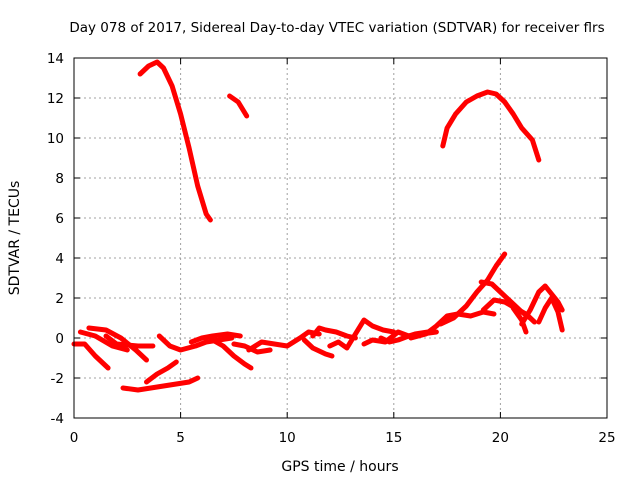 Image resolution: width=640 pixels, height=480 pixels. What do you see at coordinates (232, 354) in the screenshot?
I see `series-arc-low-i` at bounding box center [232, 354].